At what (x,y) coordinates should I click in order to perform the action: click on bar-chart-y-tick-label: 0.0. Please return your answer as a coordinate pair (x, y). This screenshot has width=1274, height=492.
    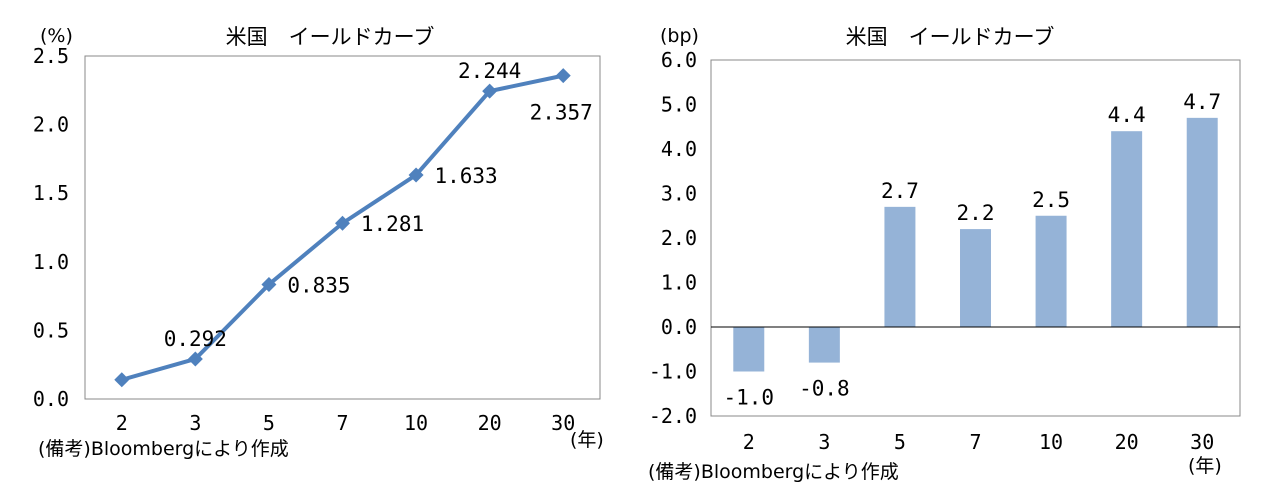
    Looking at the image, I should click on (679, 327).